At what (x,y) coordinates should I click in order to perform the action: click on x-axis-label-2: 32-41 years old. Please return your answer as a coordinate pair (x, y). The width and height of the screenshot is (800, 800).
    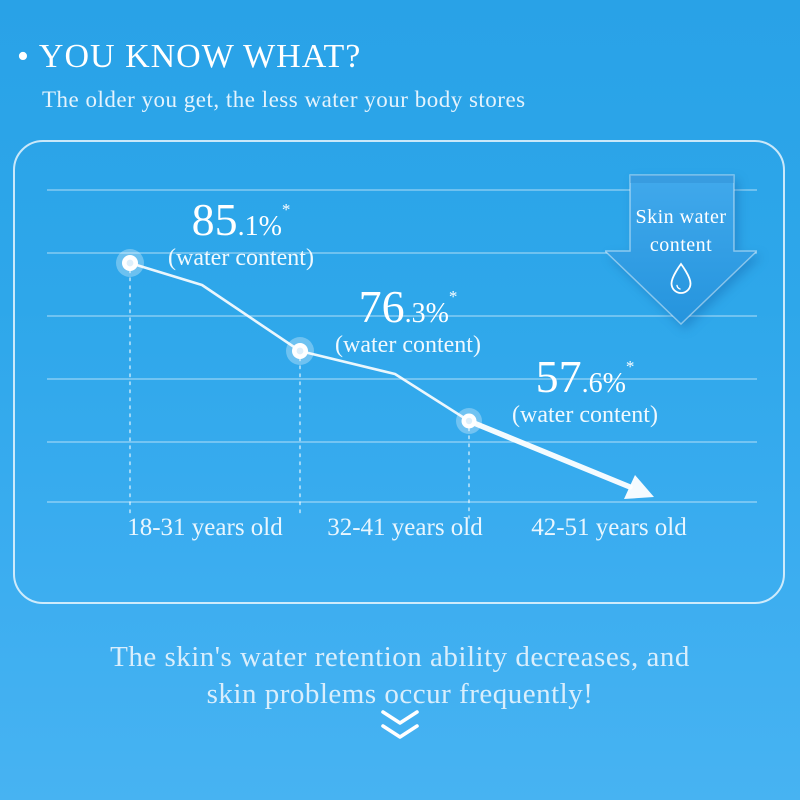
    Looking at the image, I should click on (405, 527).